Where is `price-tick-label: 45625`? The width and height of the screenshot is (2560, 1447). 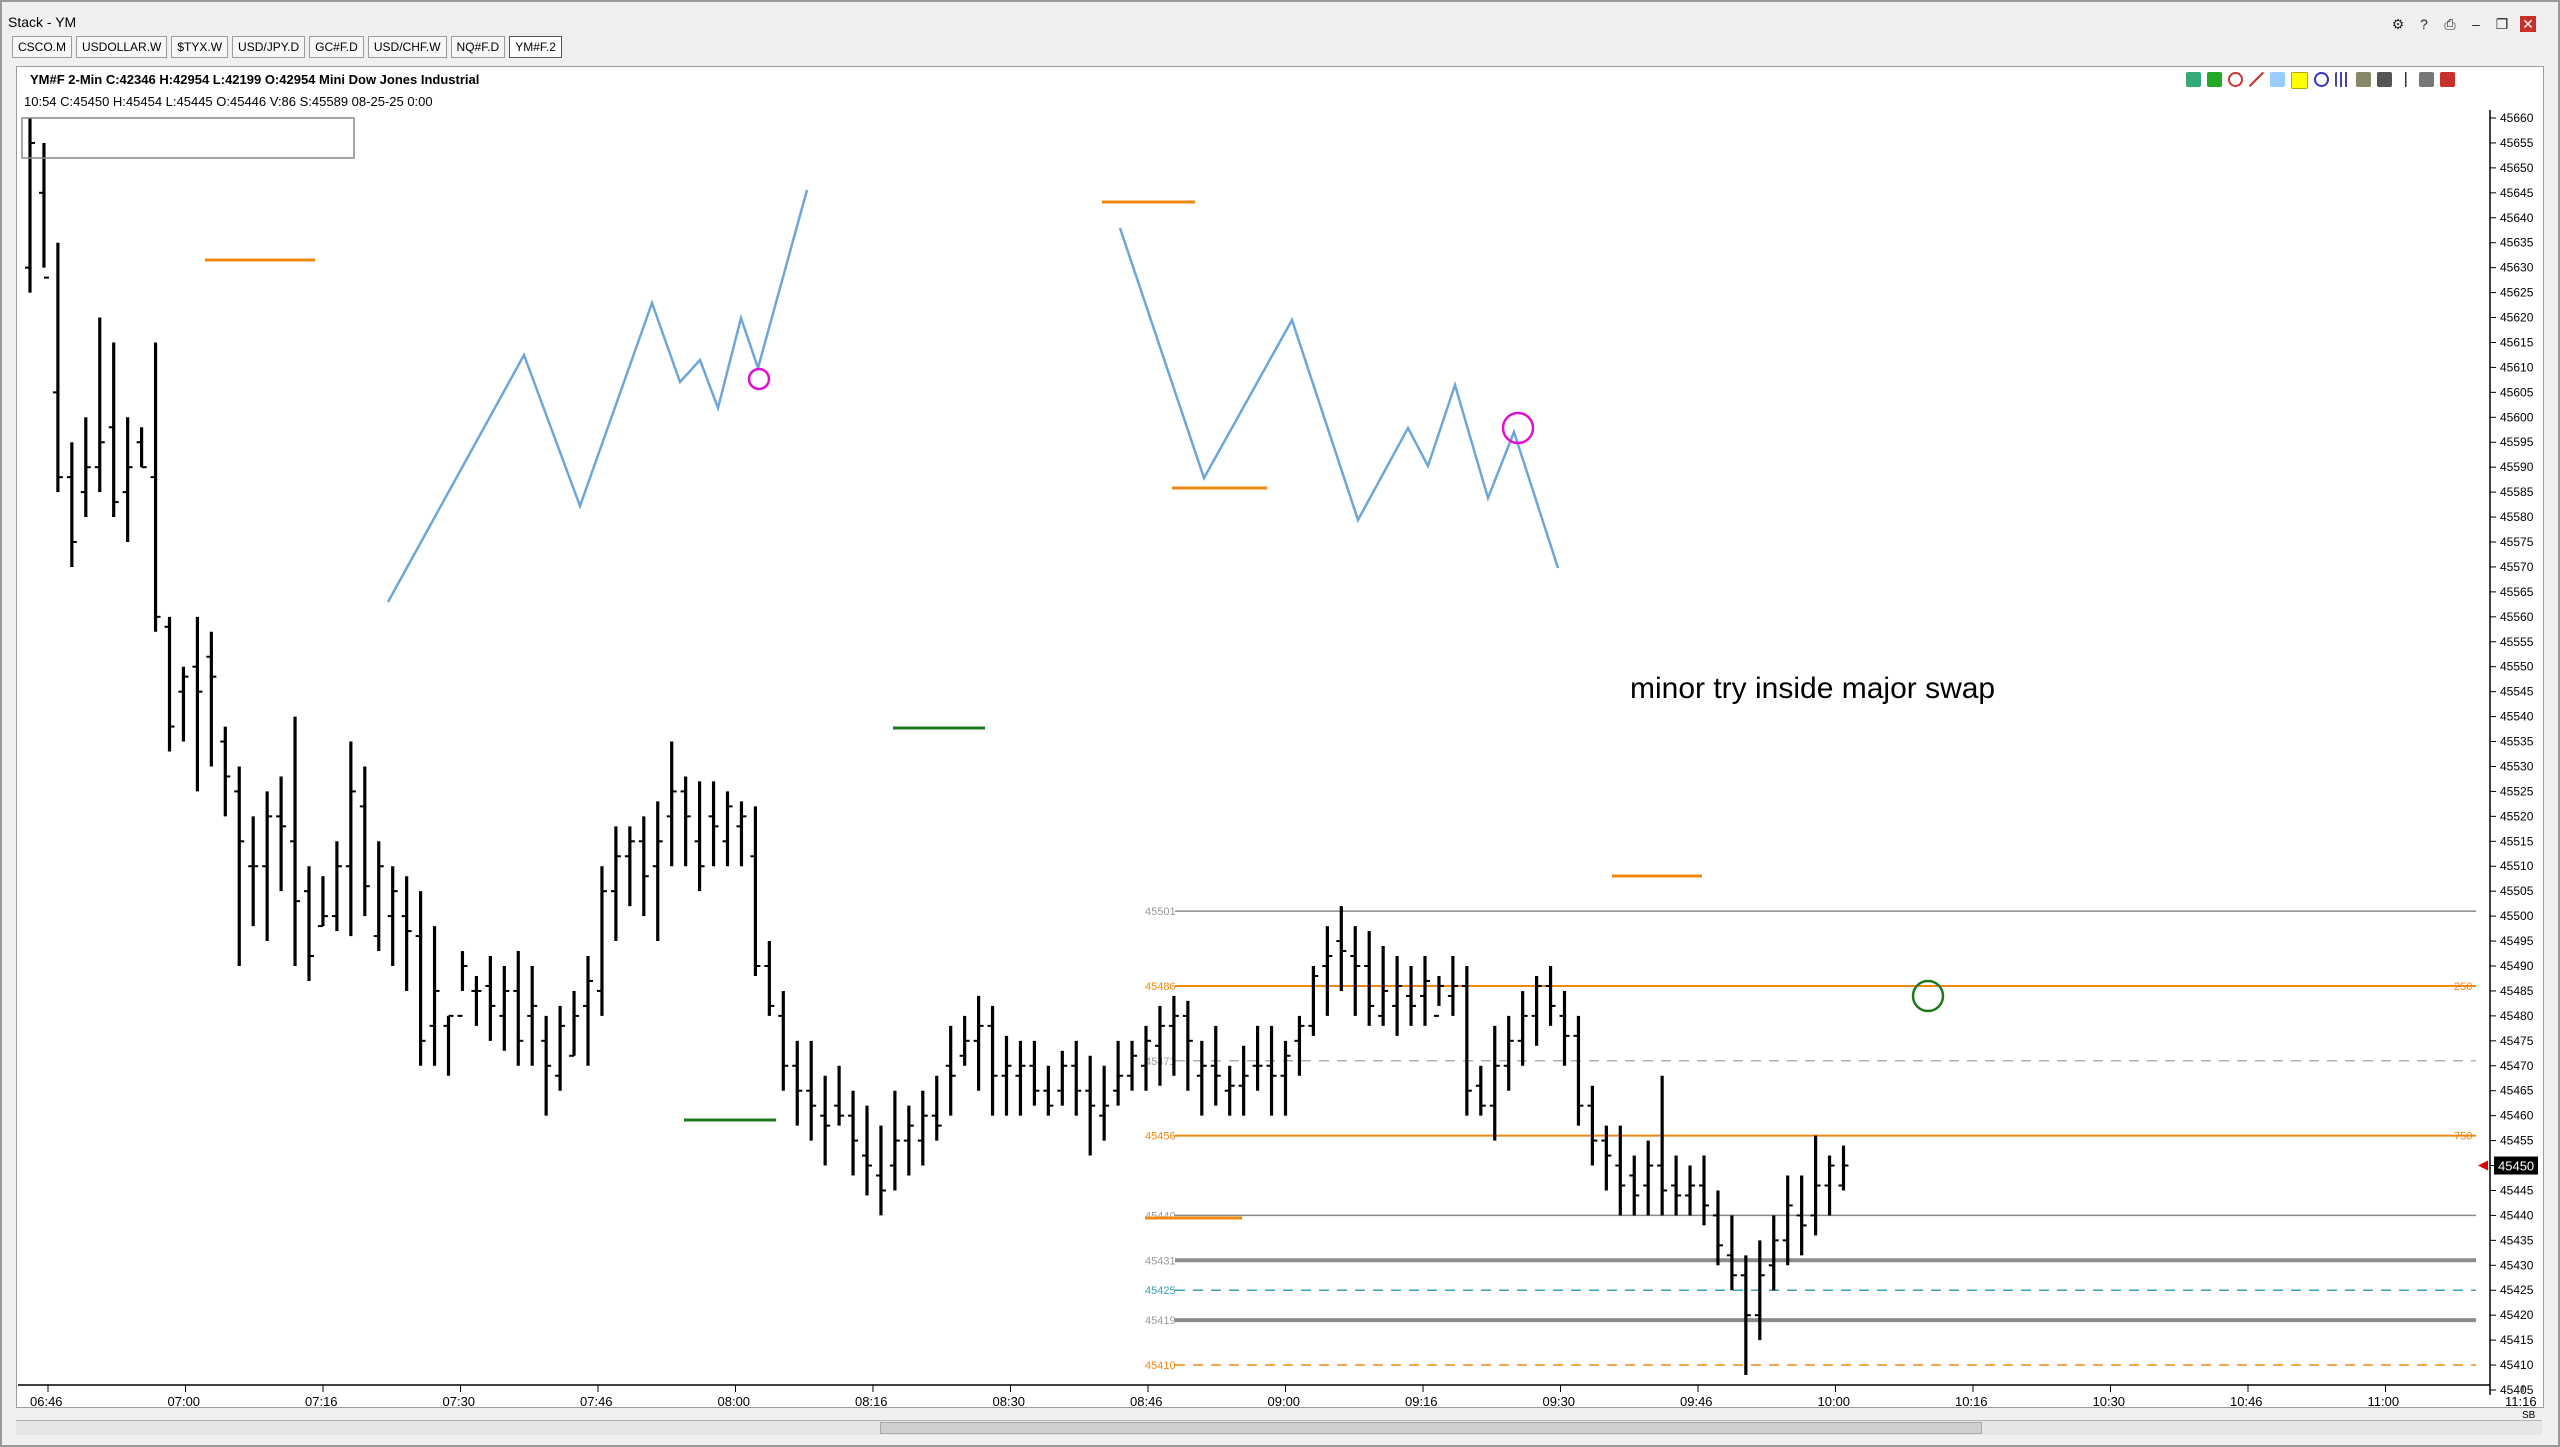 price-tick-label: 45625 is located at coordinates (2517, 293).